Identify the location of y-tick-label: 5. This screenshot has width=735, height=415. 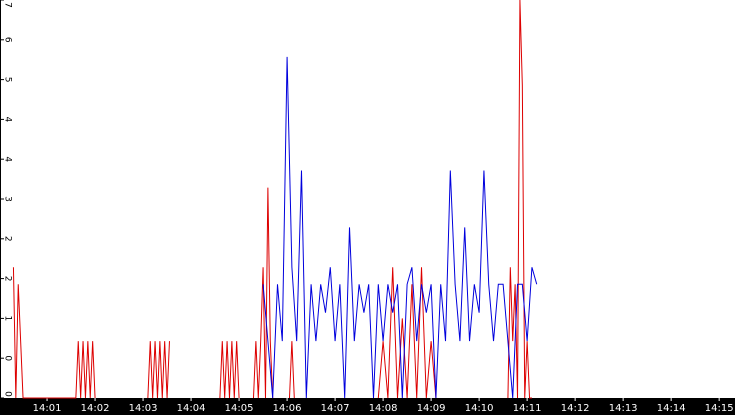
(8, 80).